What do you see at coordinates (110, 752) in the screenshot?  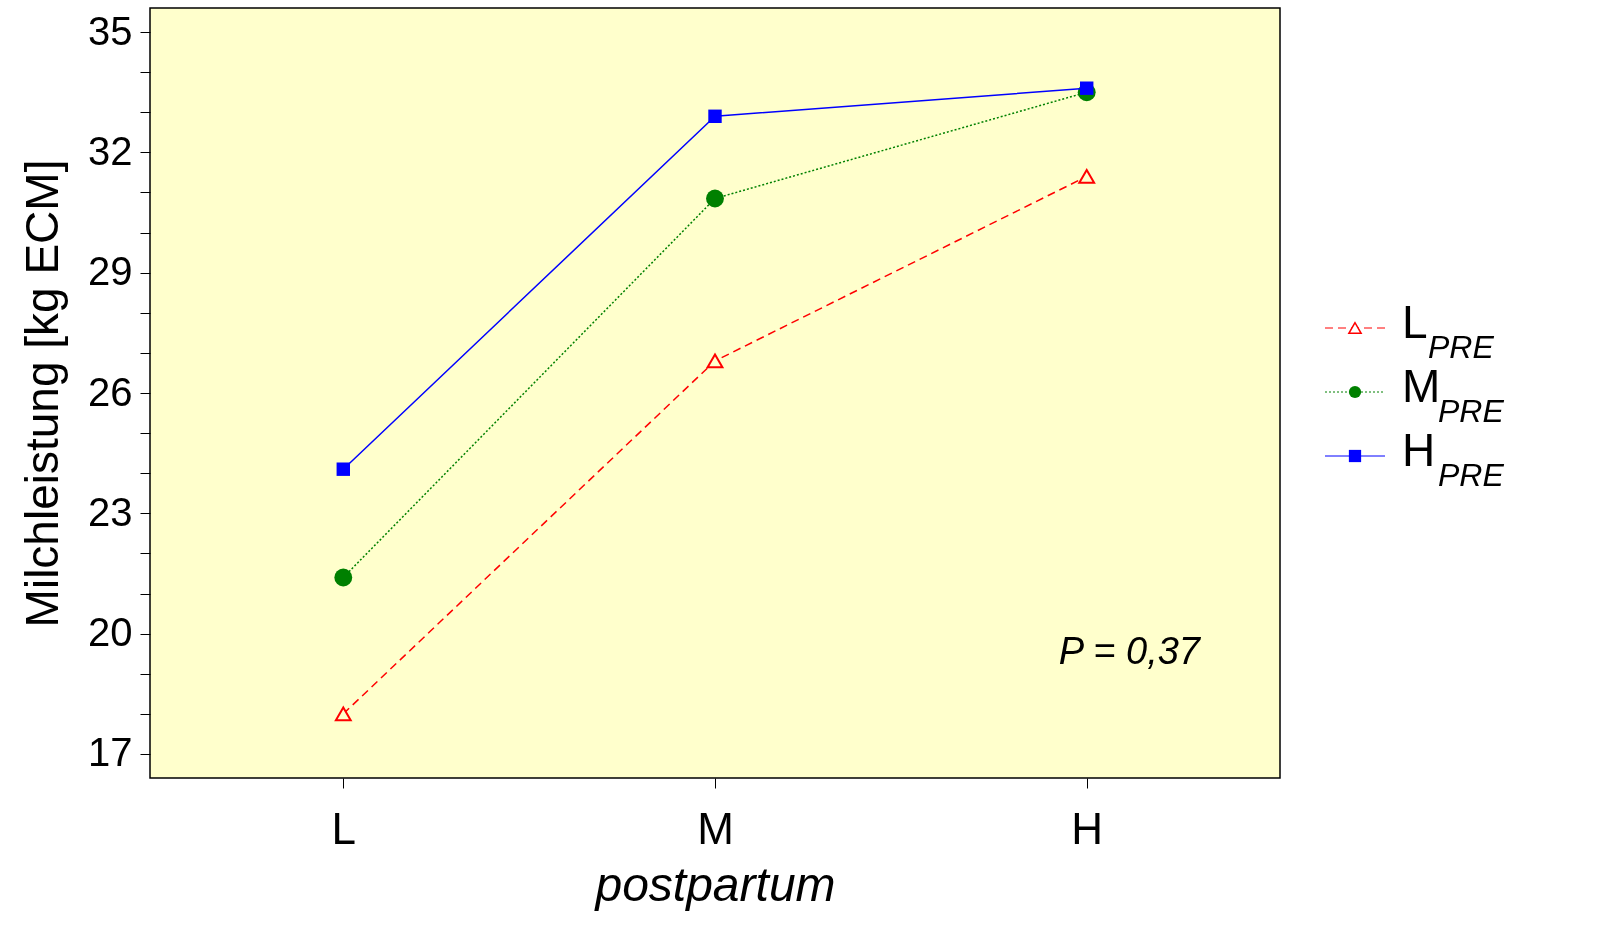 I see `y-tick-label: 17` at bounding box center [110, 752].